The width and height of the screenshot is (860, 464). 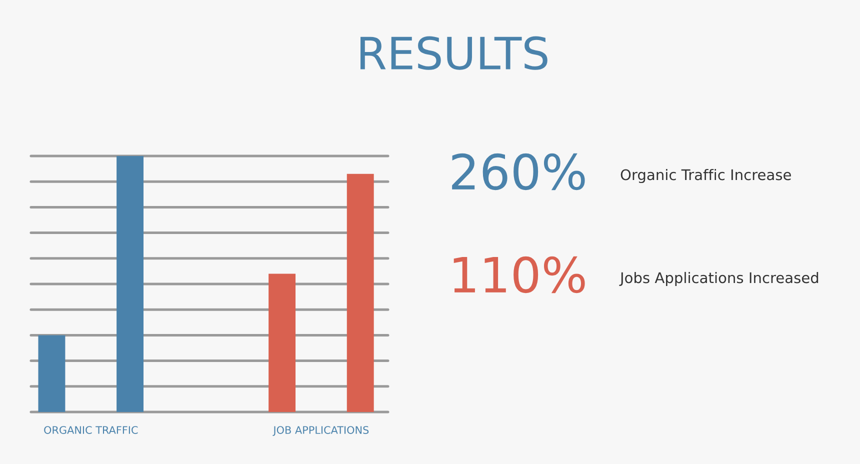 I want to click on text: Jobs Applications Increased, so click(x=718, y=279).